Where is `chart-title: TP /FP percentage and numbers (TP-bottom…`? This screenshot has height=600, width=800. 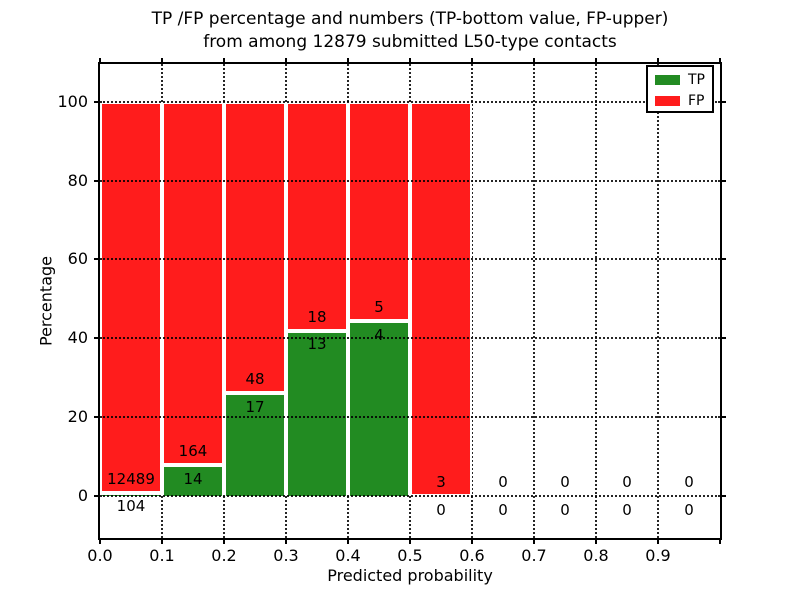 chart-title: TP /FP percentage and numbers (TP-bottom… is located at coordinates (410, 31).